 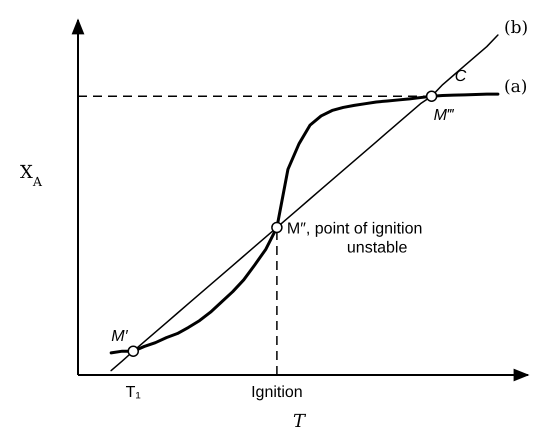 I want to click on x-axis-title: T, so click(x=299, y=421).